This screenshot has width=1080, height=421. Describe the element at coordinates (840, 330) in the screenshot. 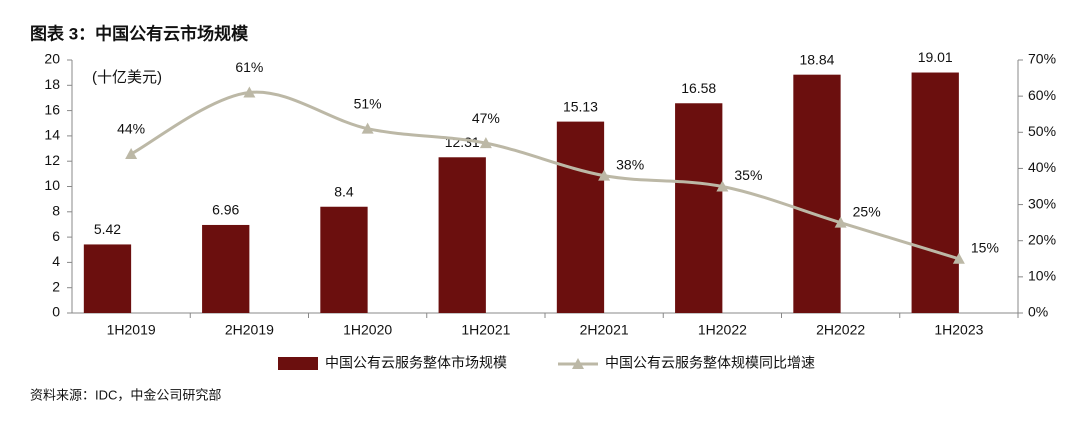

I see `x-tick-label: 2H2022` at that location.